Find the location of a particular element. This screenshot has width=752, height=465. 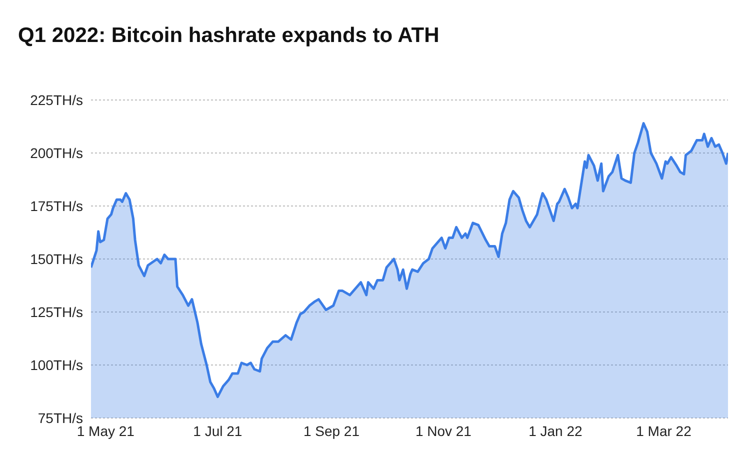

y-tick-label: 150TH/s is located at coordinates (56, 258).